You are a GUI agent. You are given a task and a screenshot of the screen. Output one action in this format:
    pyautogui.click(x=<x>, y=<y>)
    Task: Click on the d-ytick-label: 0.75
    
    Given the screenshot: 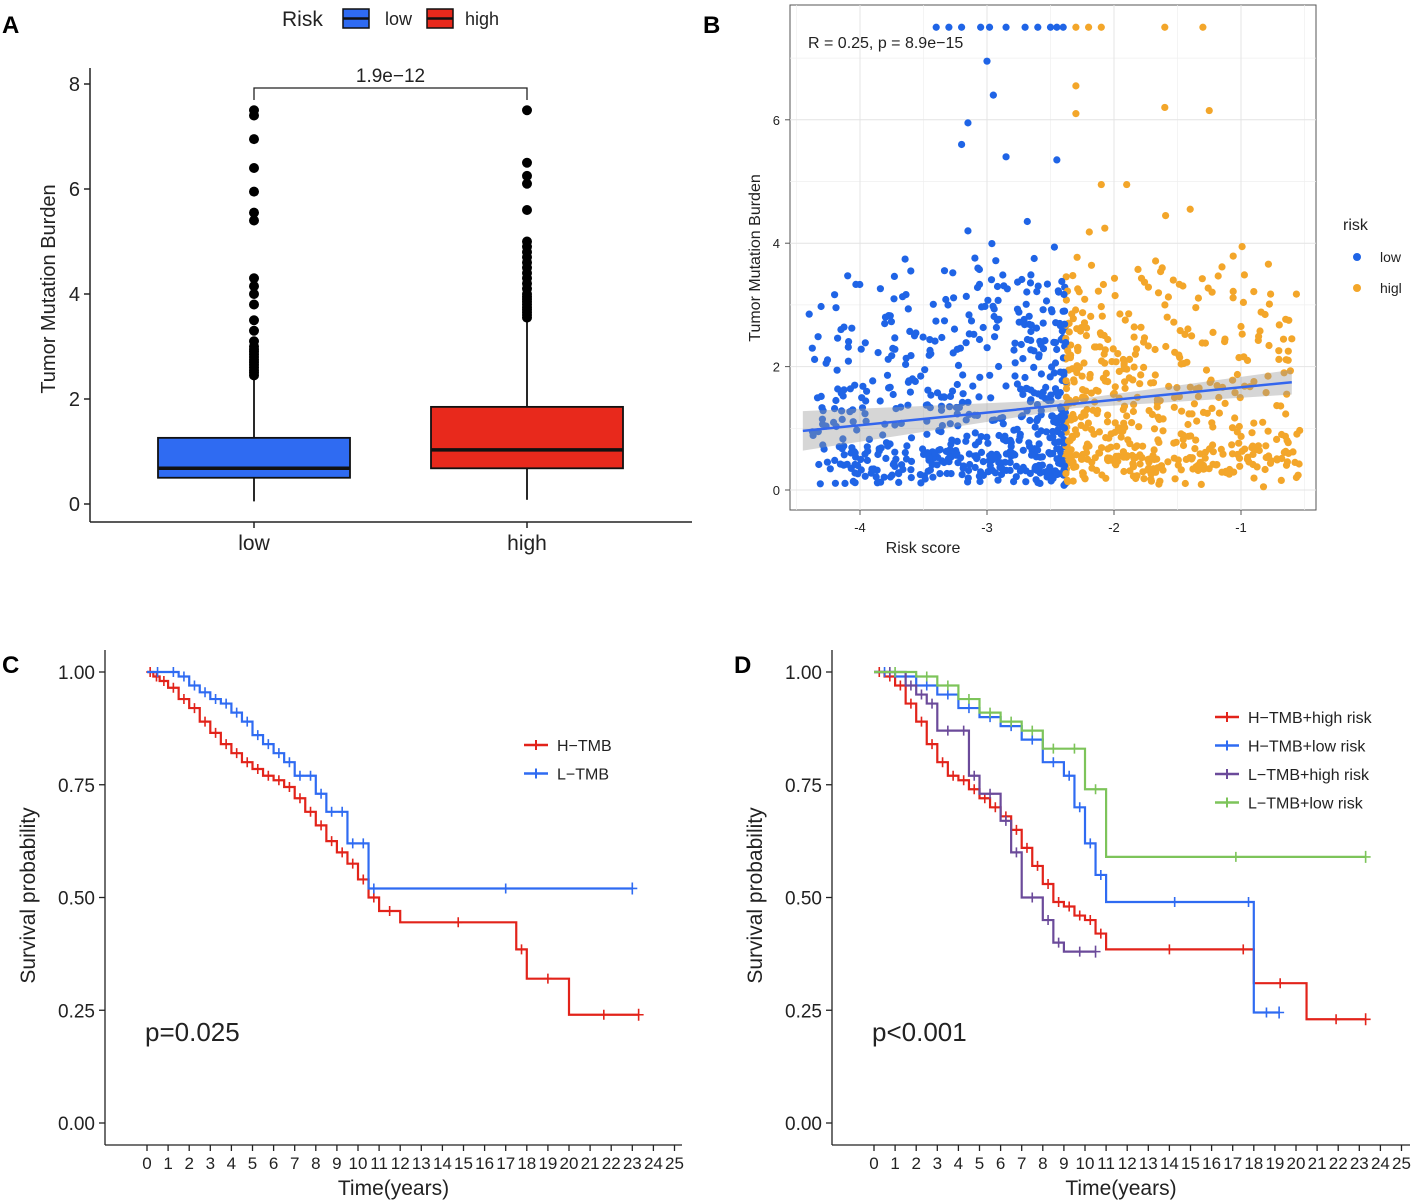 What is the action you would take?
    pyautogui.click(x=803, y=786)
    